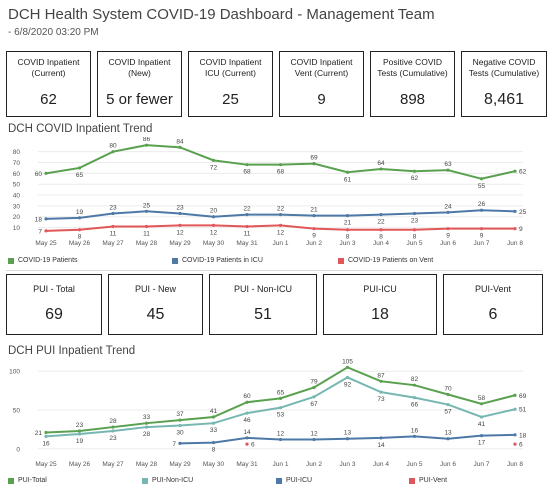 The image size is (548, 495). Describe the element at coordinates (412, 84) in the screenshot. I see `kpi-positive-tests: Positive COVID Tests (Cumulative) 898` at that location.